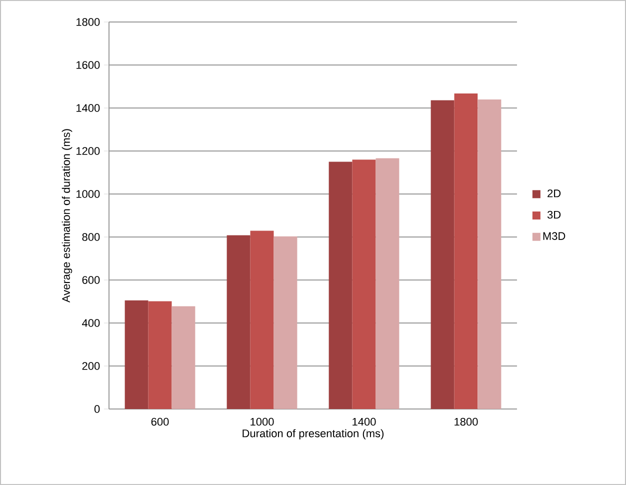 The width and height of the screenshot is (626, 485). Describe the element at coordinates (97, 409) in the screenshot. I see `y-tick-label: 0` at that location.